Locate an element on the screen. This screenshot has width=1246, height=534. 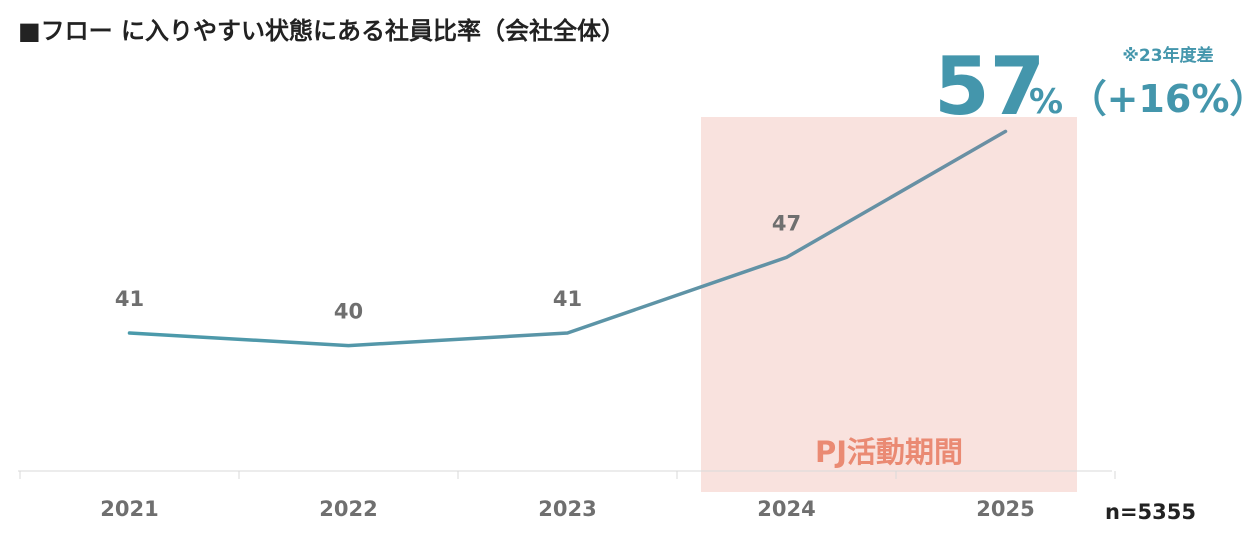
chart-title: ■フロー に入りやすい状態にある社員比率（会社全体） is located at coordinates (321, 31).